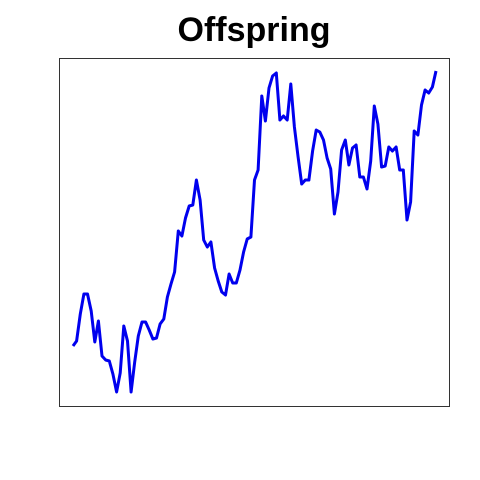  Describe the element at coordinates (254, 30) in the screenshot. I see `chart-title: Offspring` at that location.